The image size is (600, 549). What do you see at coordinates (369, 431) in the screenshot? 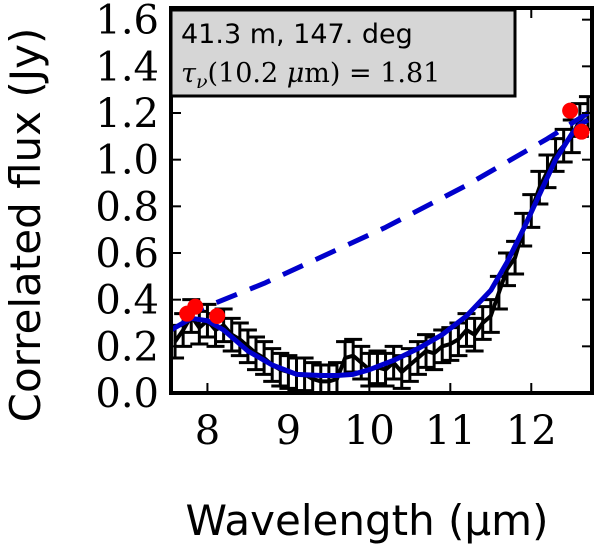
I see `x-tick-label: 10` at bounding box center [369, 431].